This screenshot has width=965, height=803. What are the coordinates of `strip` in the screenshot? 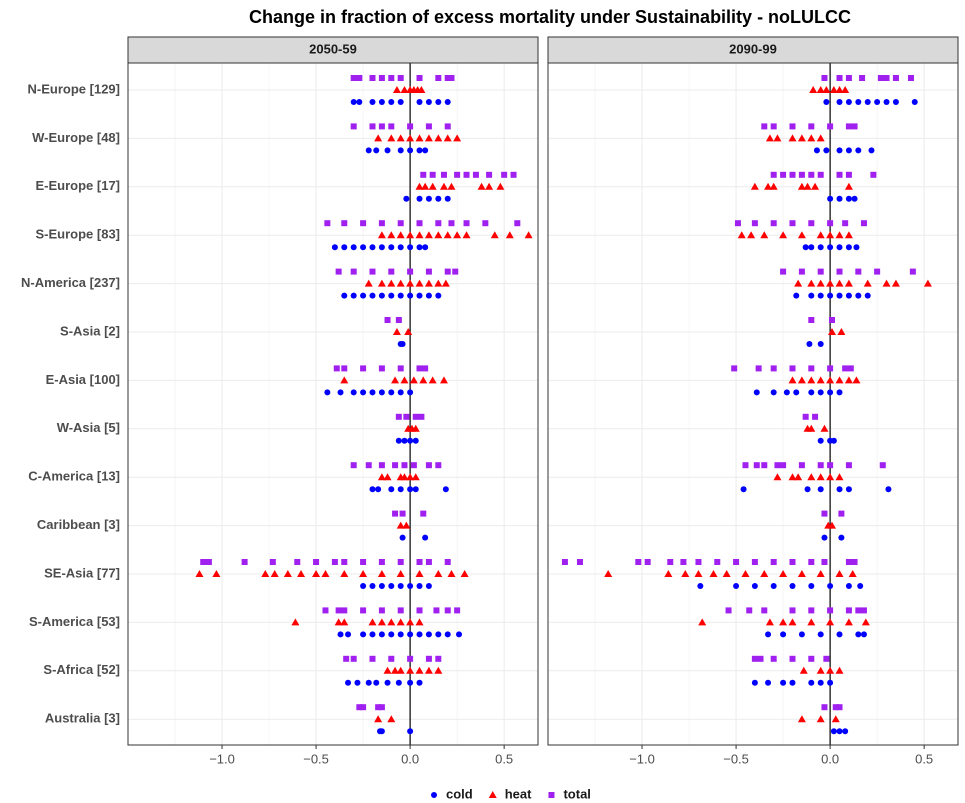 It's located at (333, 50).